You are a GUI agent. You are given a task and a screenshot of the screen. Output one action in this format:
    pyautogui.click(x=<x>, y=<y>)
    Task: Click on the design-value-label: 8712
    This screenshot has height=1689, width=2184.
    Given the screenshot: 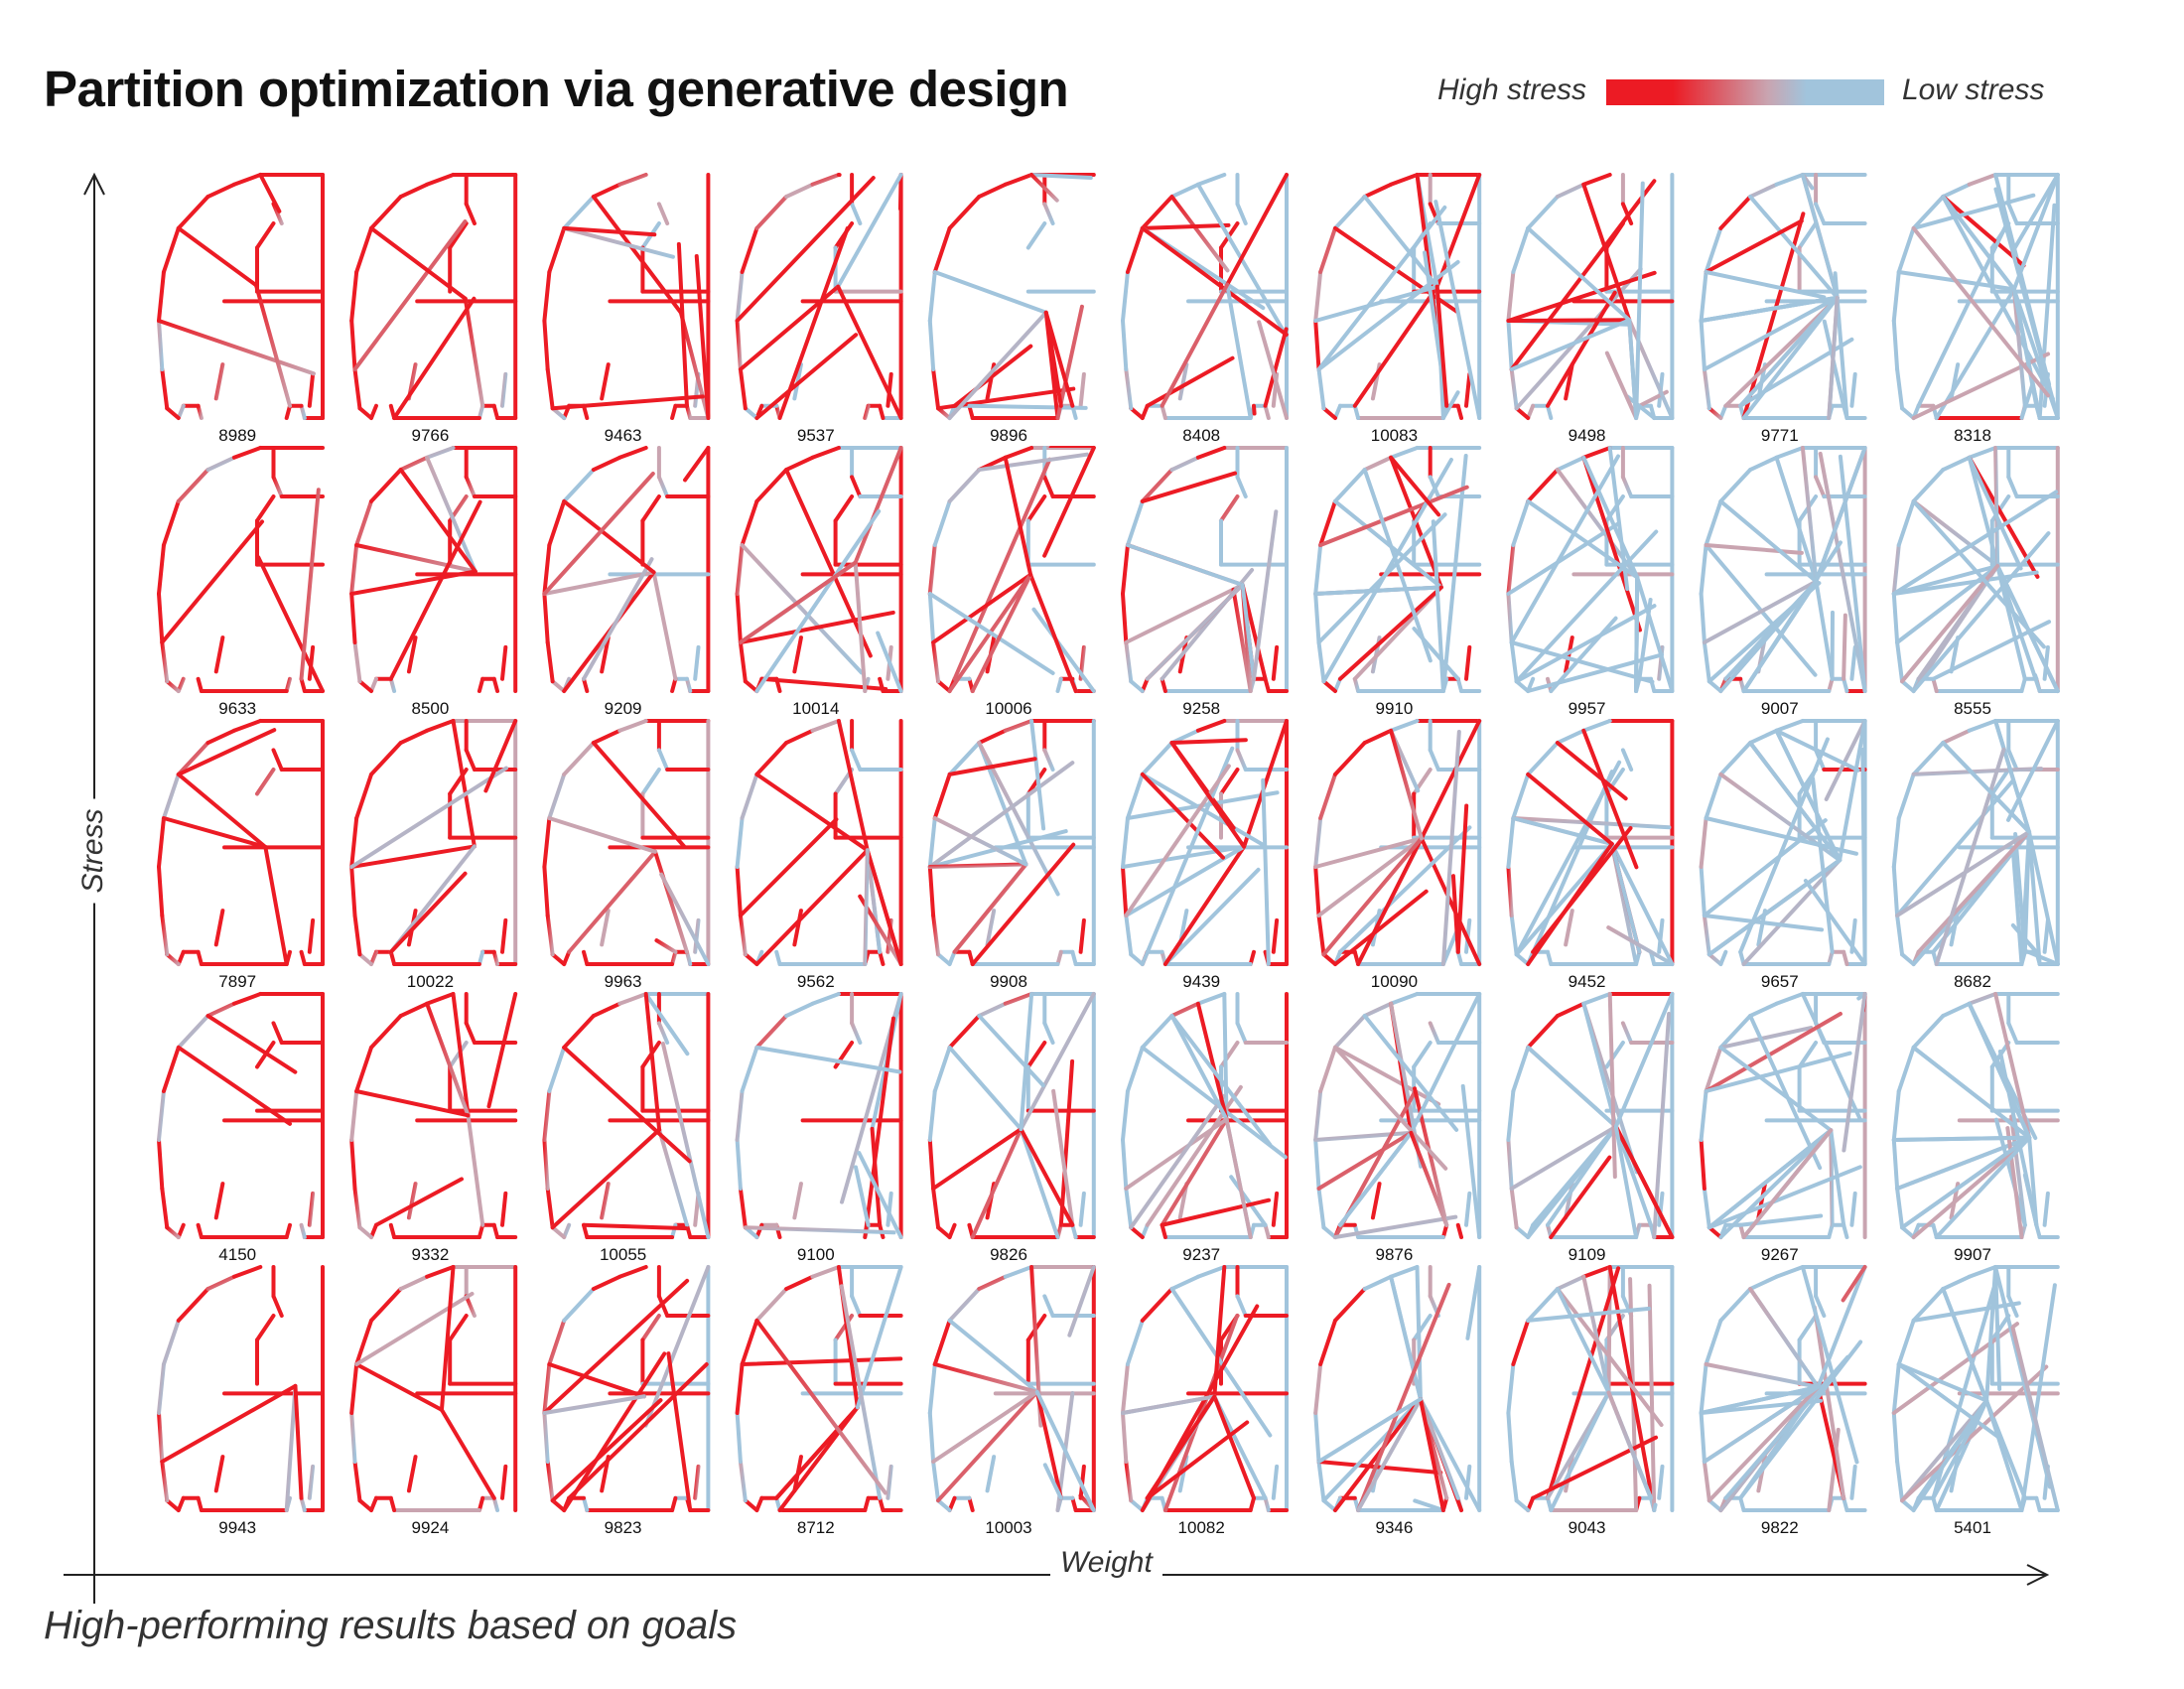 What is the action you would take?
    pyautogui.click(x=816, y=1528)
    